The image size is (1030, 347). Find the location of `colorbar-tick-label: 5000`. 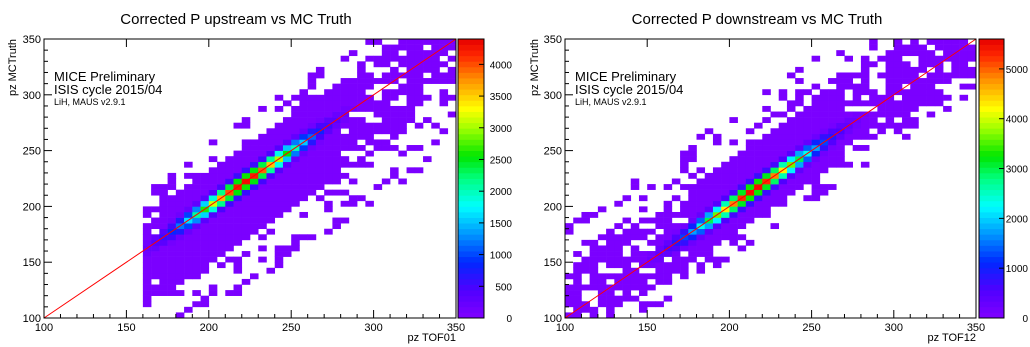

colorbar-tick-label: 5000 is located at coordinates (1017, 70).